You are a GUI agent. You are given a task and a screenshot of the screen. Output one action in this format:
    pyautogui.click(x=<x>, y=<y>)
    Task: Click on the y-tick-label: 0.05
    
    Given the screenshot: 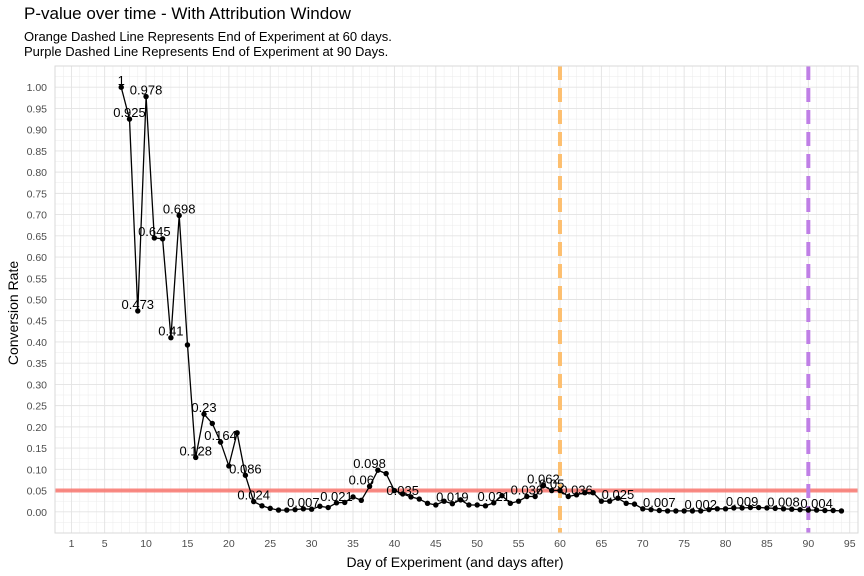 What is the action you would take?
    pyautogui.click(x=37, y=492)
    